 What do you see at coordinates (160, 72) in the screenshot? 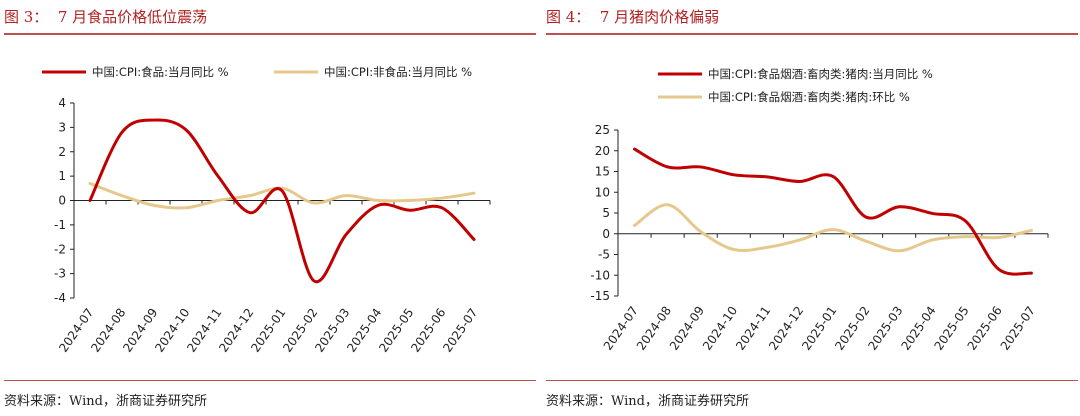
I see `legend-label: 中国:CPI:食品:当月同比 %` at bounding box center [160, 72].